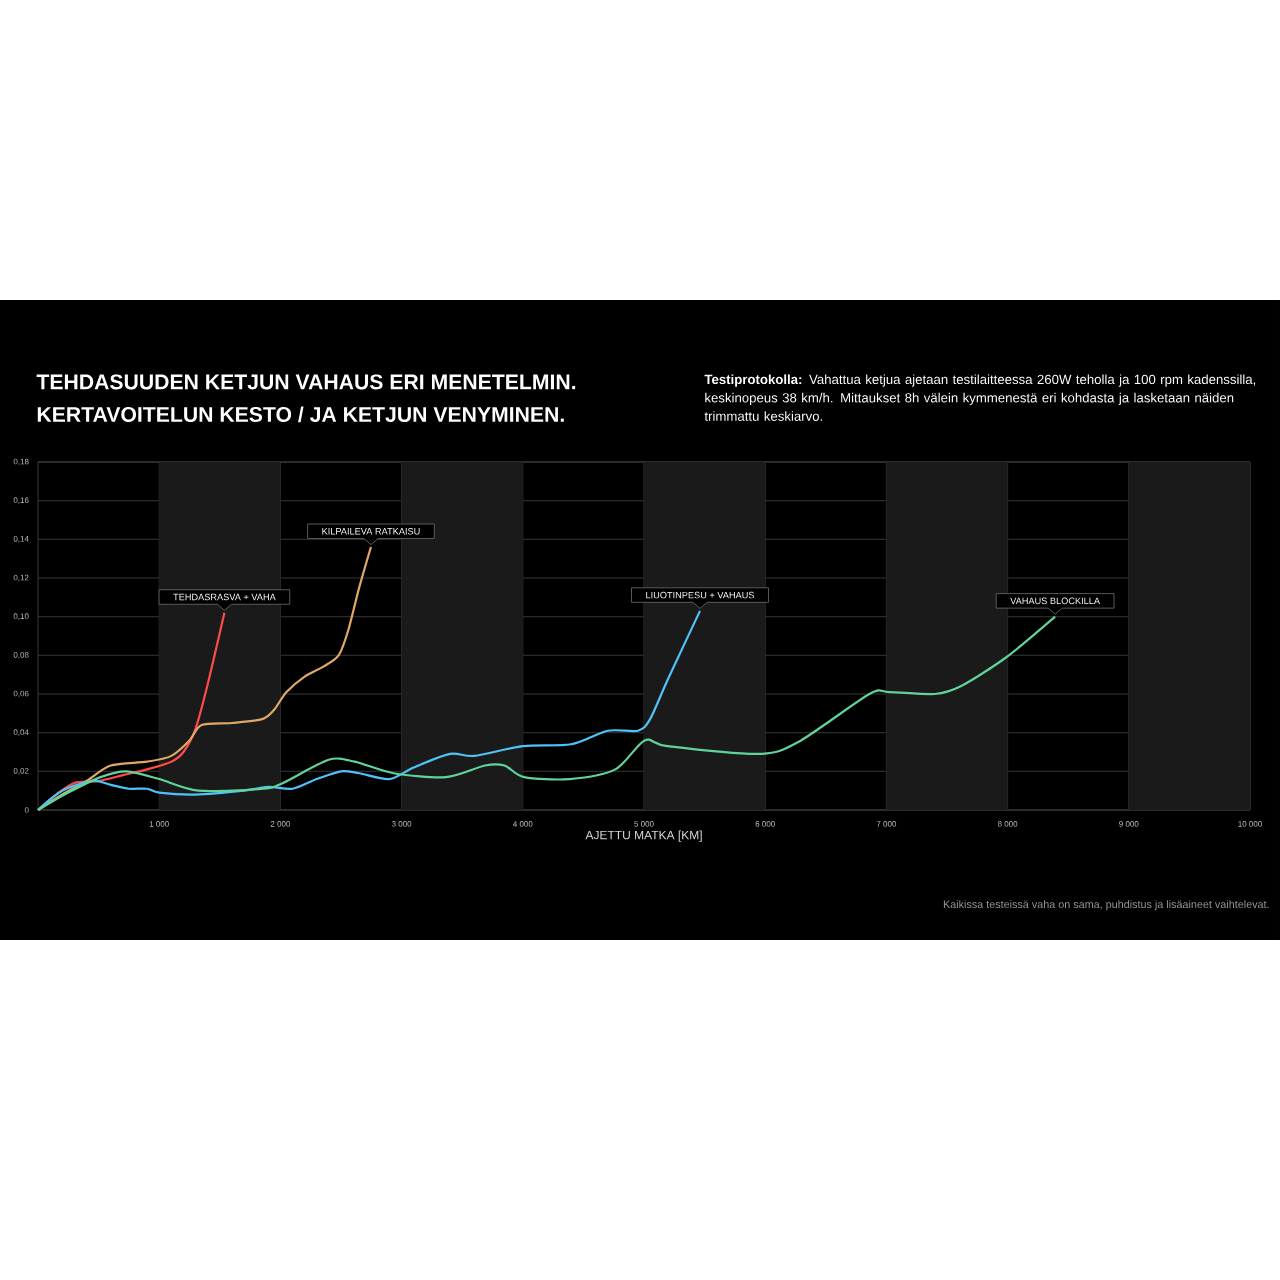 This screenshot has width=1280, height=1280. I want to click on chart-title: TEHDASUUDEN KETJUN VAHAUS ERI MENETELMIN., so click(306, 382).